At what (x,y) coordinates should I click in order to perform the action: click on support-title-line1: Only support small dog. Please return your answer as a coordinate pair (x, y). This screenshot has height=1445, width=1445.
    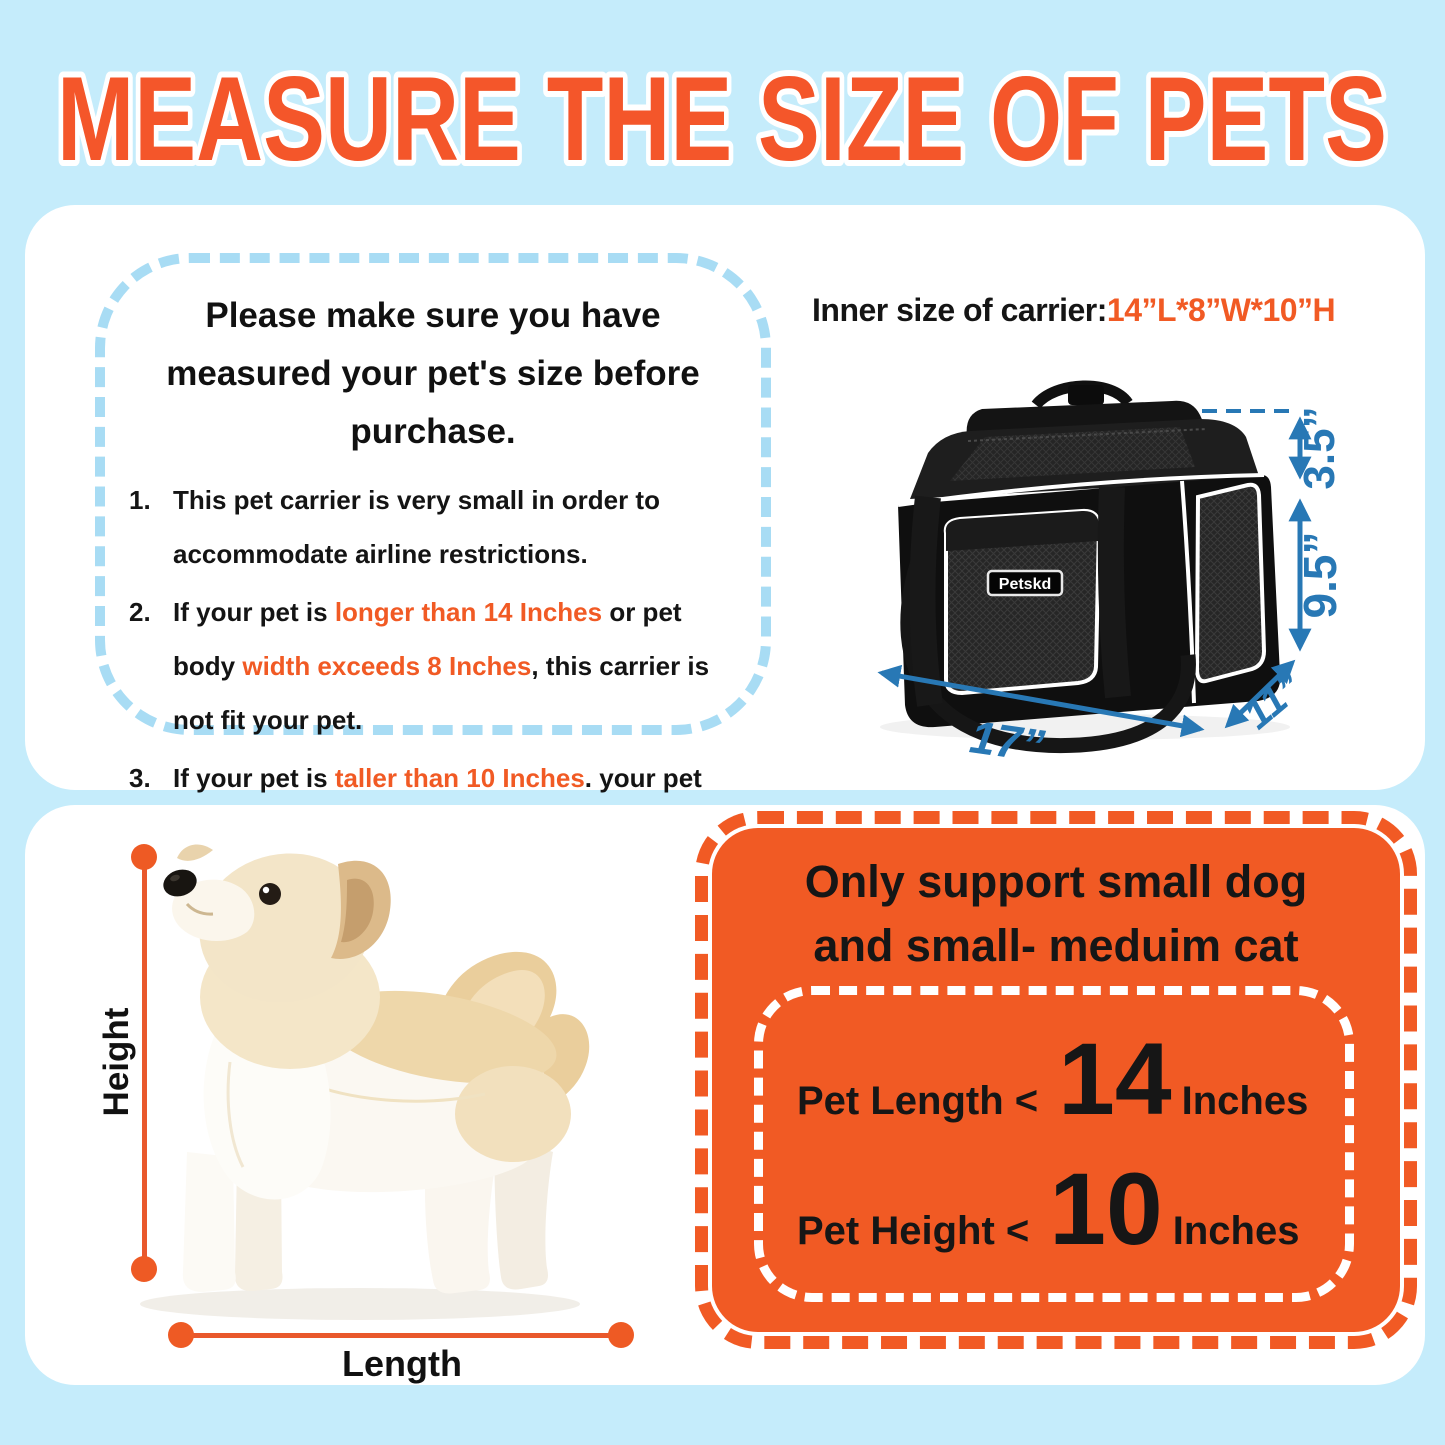
    Looking at the image, I should click on (1056, 881).